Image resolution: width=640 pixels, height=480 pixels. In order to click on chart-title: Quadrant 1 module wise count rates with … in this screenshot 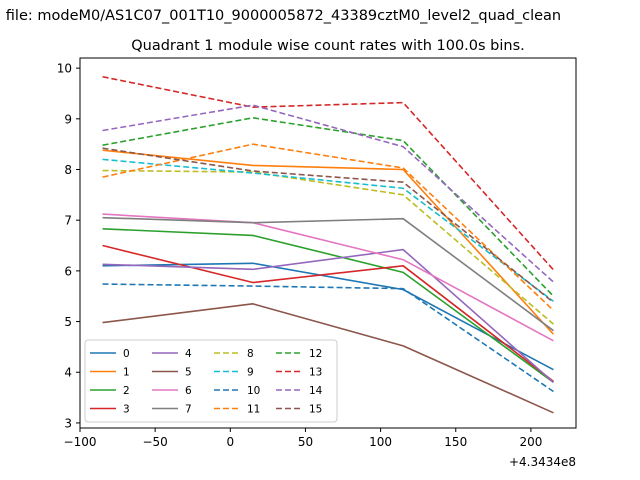, I will do `click(328, 46)`.